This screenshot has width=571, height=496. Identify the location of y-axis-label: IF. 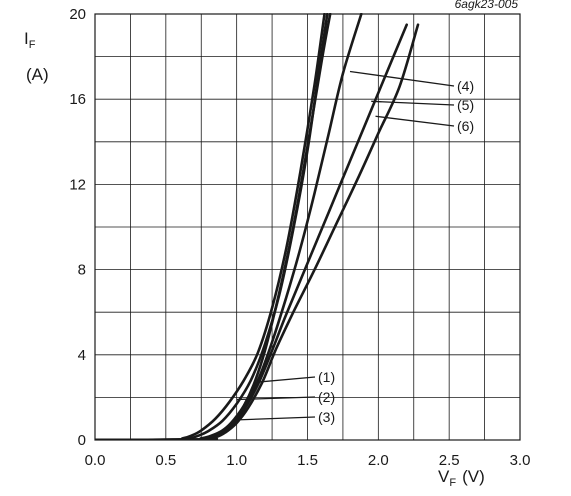
(30, 40).